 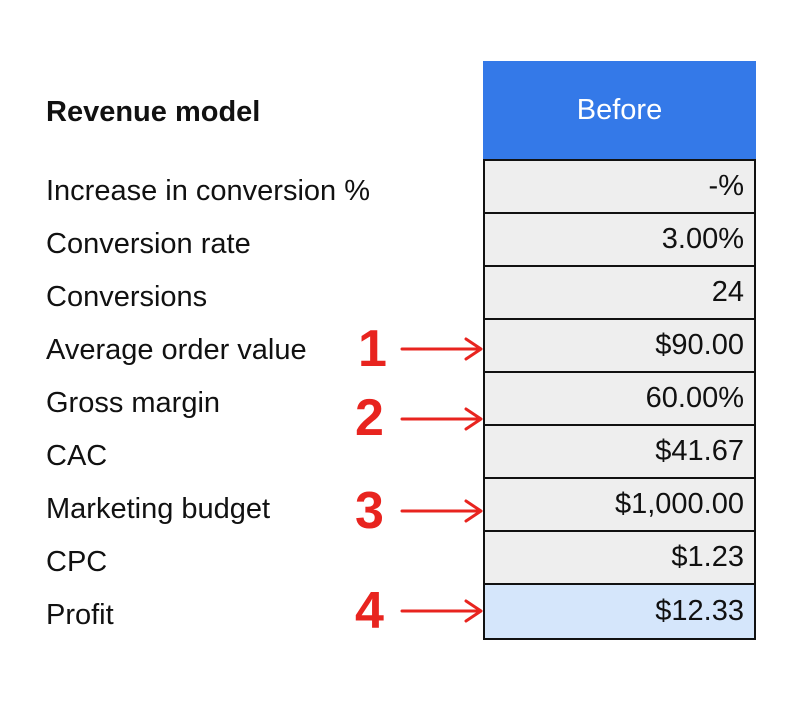 I want to click on row-label-marketing-budget: Marketing budget, so click(x=158, y=509).